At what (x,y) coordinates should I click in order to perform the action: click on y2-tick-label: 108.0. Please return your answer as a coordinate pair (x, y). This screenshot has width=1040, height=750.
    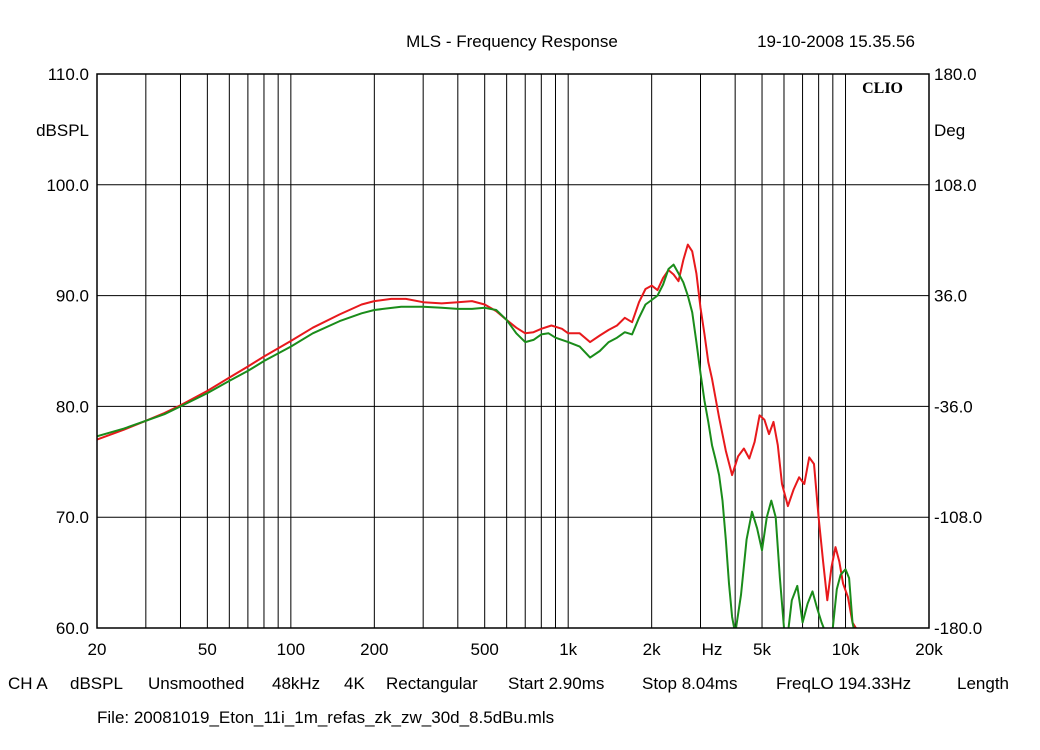
    Looking at the image, I should click on (955, 185).